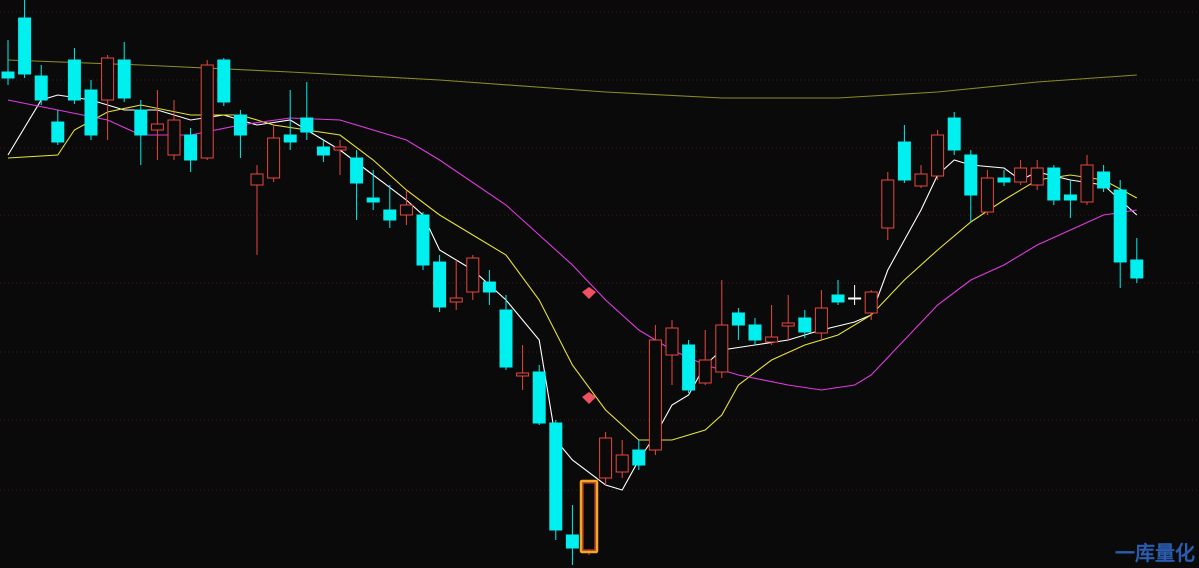 Image resolution: width=1199 pixels, height=568 pixels. I want to click on ma-line, so click(572, 79).